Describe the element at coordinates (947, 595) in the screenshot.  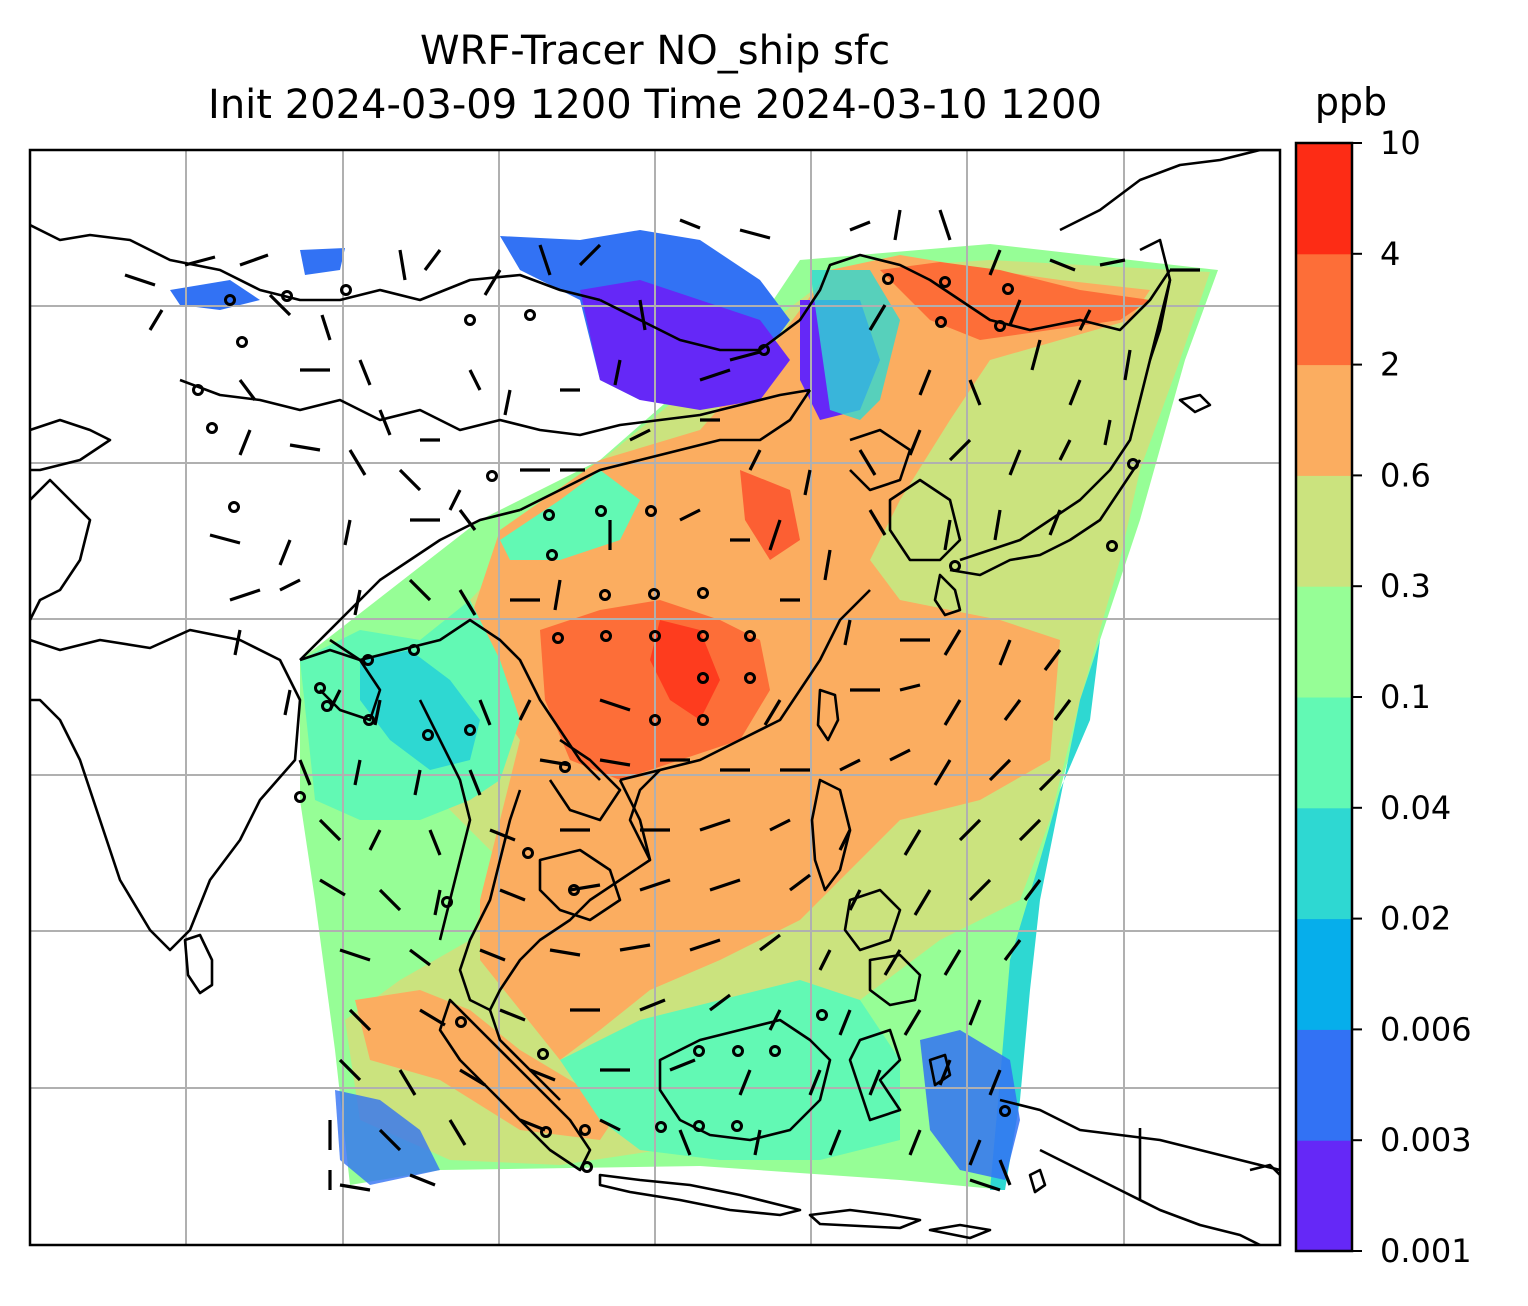
I see `kyushu` at that location.